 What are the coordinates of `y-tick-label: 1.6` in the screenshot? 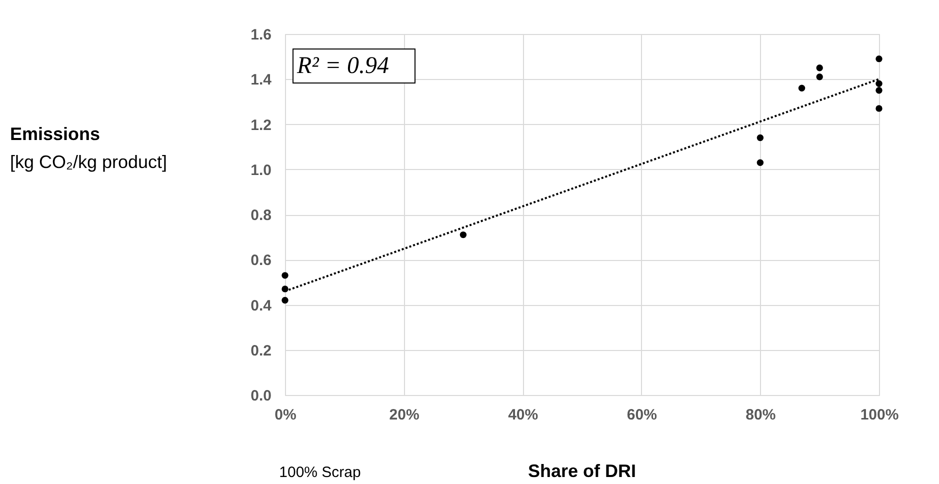 It's located at (261, 35).